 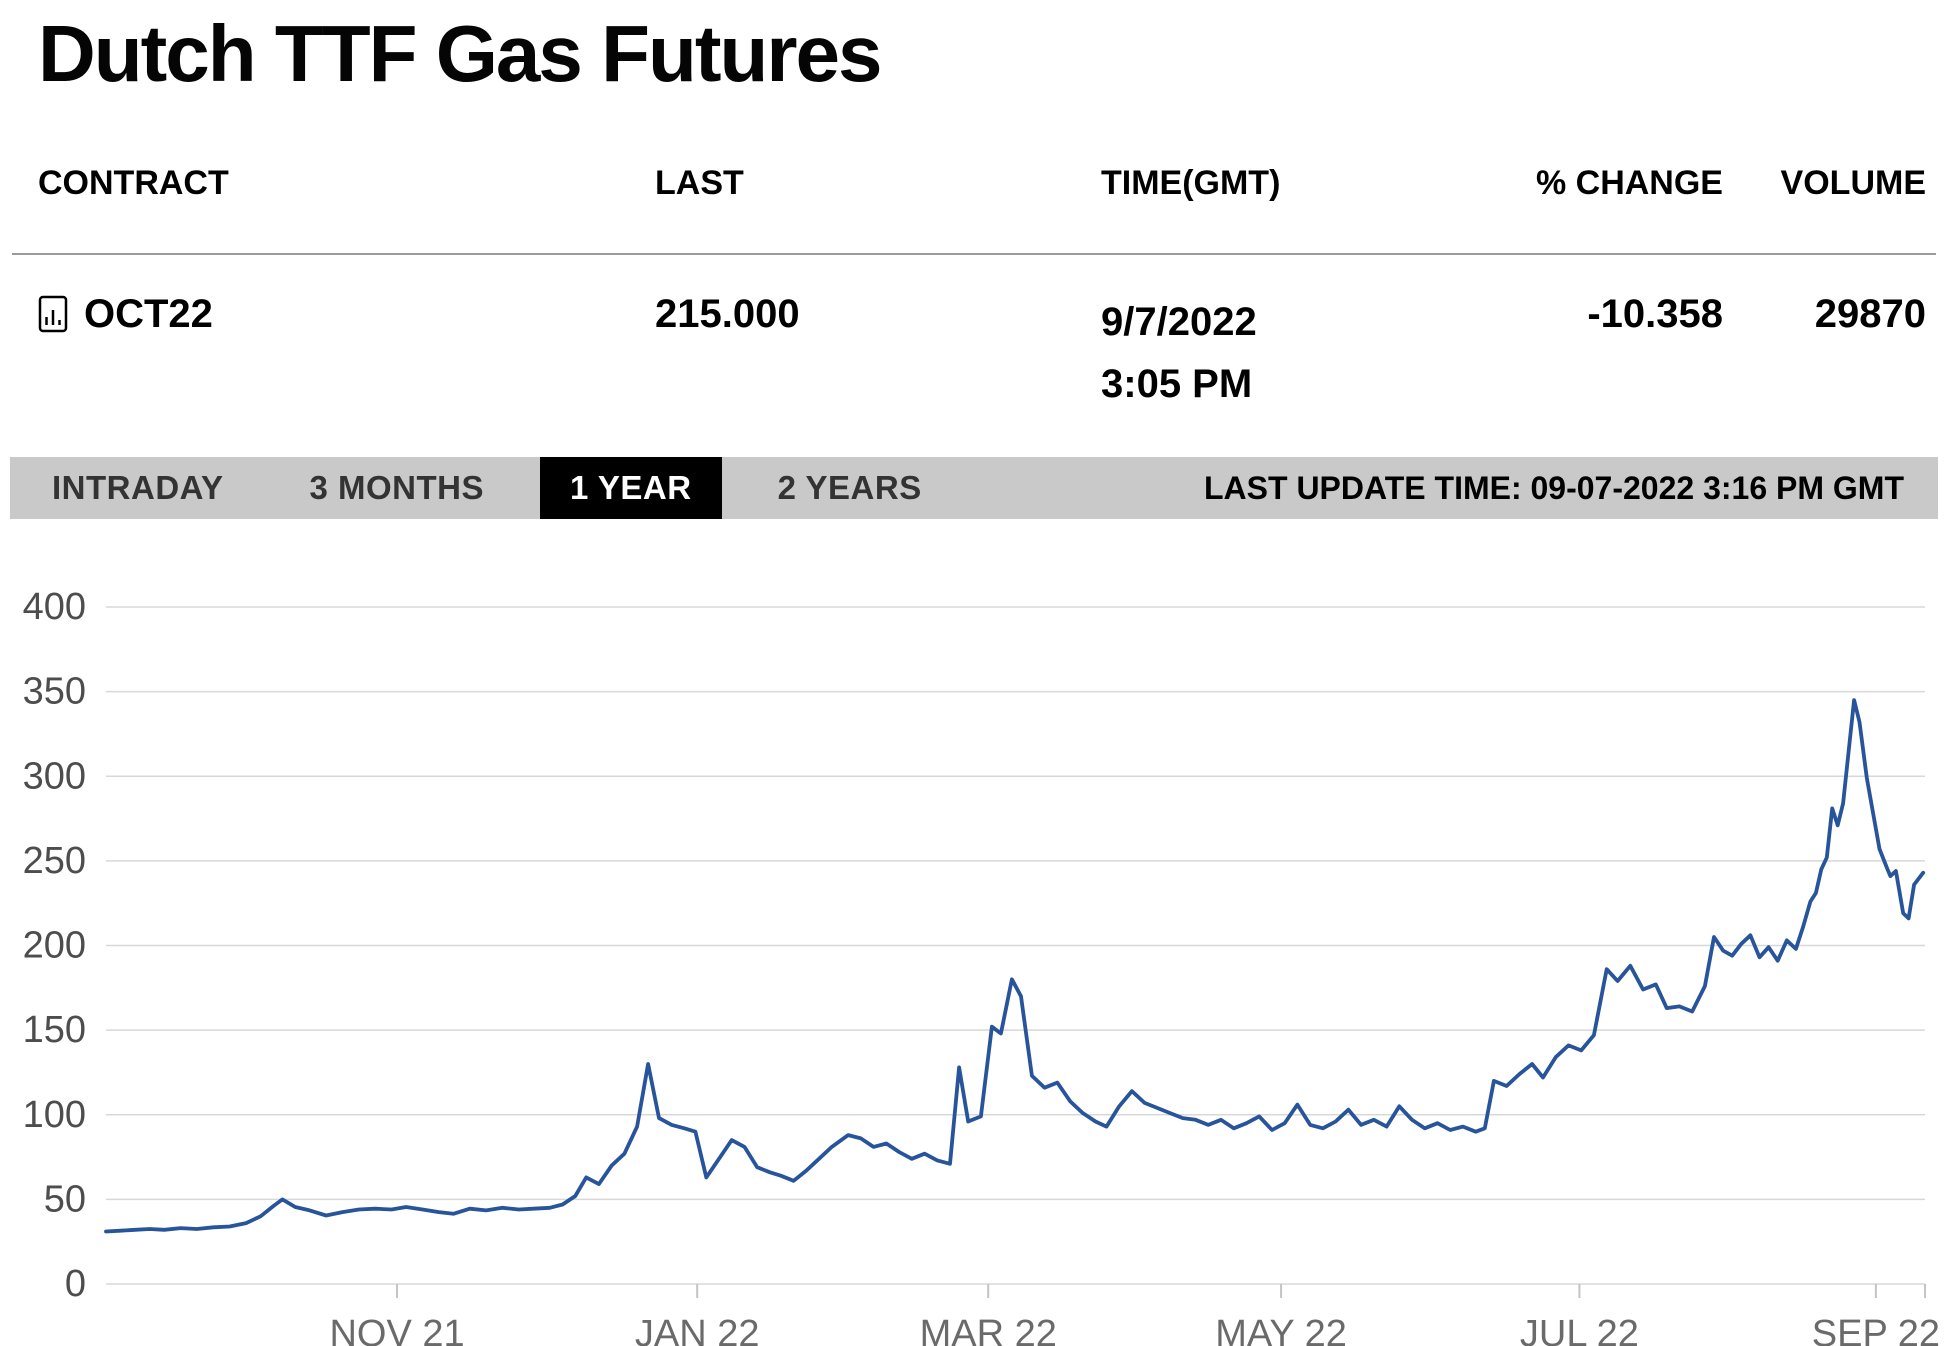 I want to click on tab-3-months: 3 MONTHS, so click(x=396, y=487).